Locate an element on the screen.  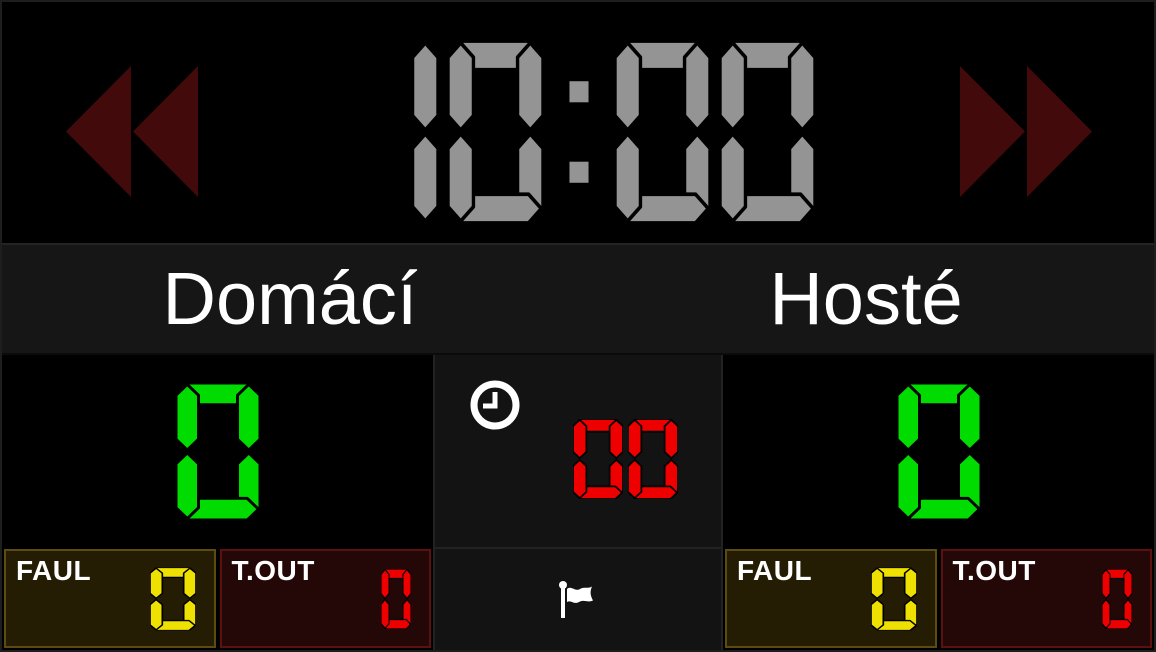
home-stats-row: FAUL T.OUT is located at coordinates (217, 598).